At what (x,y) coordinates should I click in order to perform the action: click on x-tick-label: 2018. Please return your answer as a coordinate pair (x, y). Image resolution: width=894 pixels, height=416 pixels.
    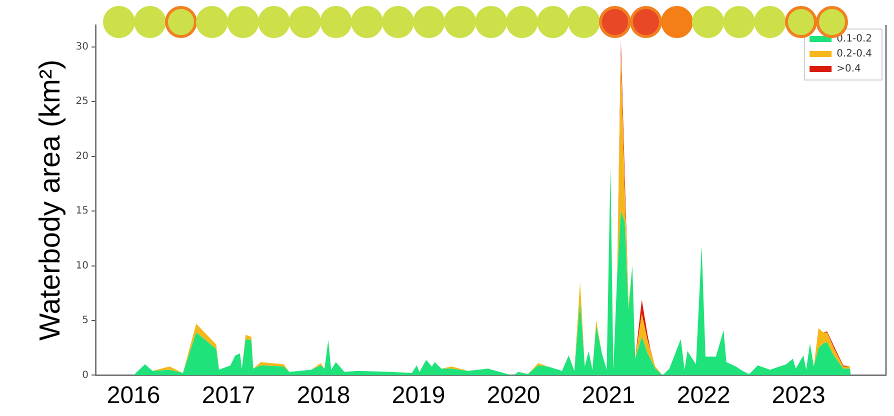
    Looking at the image, I should click on (323, 396).